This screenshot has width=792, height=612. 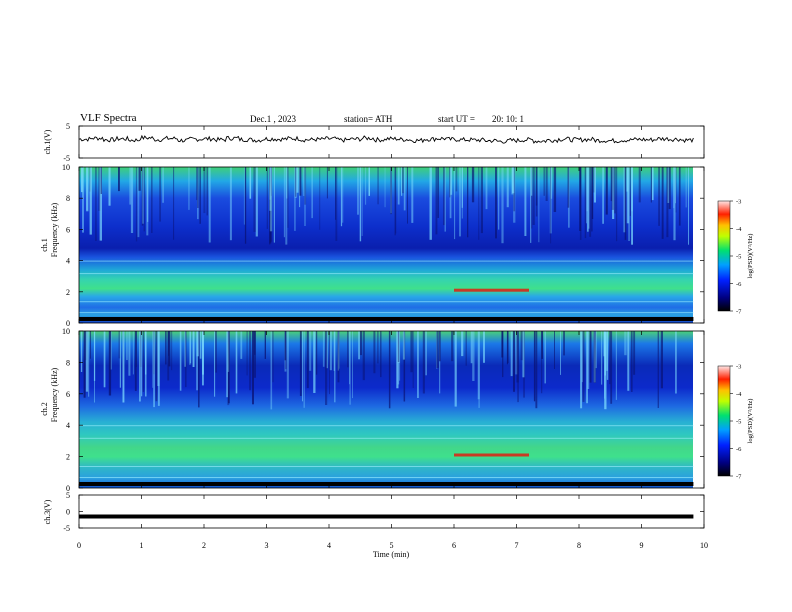 I want to click on ch3-ylabel: ch.3(V), so click(x=47, y=511).